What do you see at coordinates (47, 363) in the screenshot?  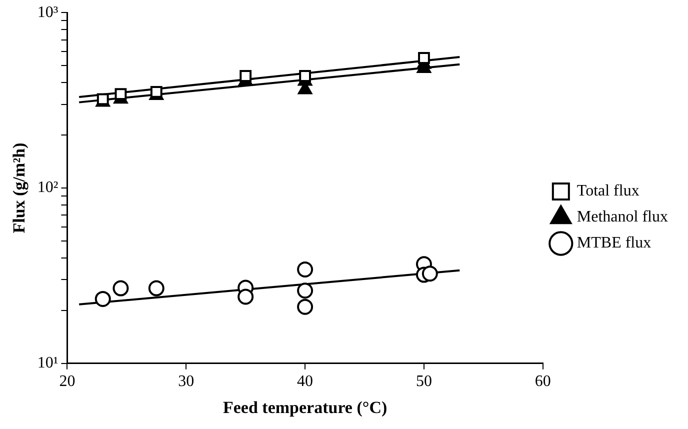 I see `y-tick-label: 10¹` at bounding box center [47, 363].